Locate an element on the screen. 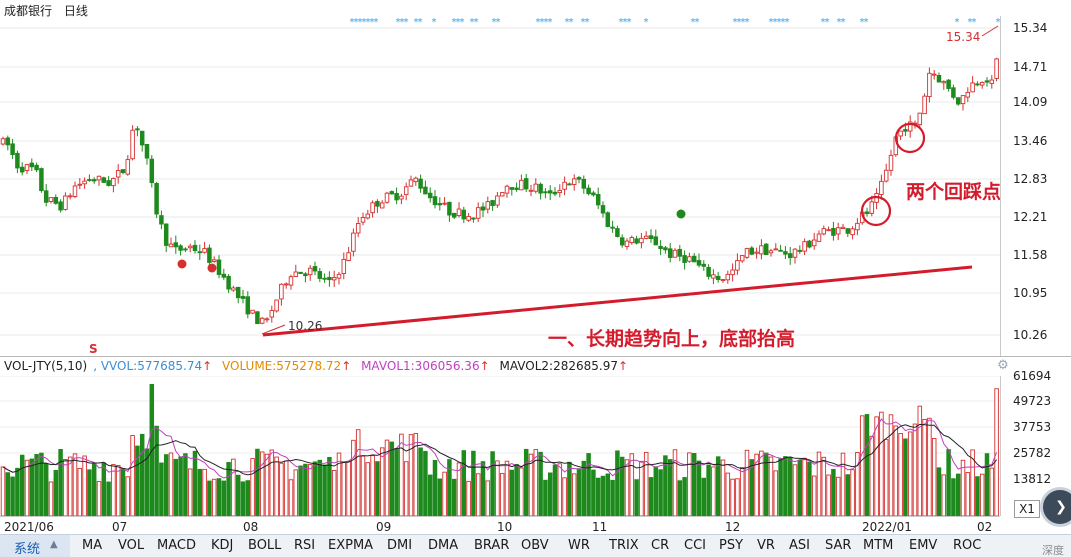 The height and width of the screenshot is (557, 1071). indicator-tab-wr: WR is located at coordinates (579, 545).